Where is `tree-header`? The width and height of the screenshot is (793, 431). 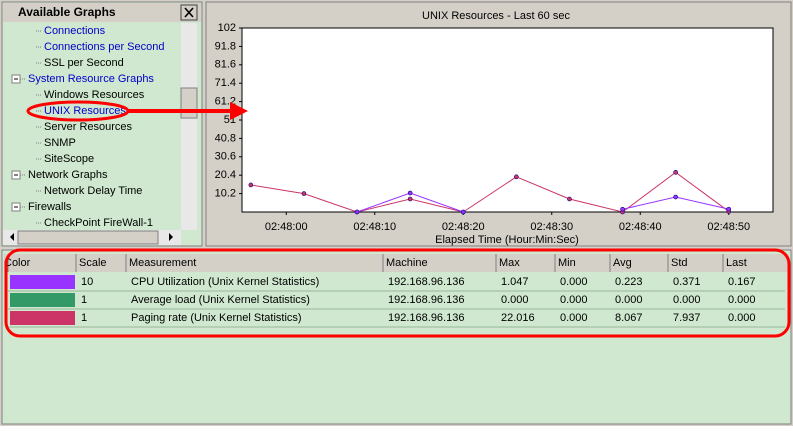
tree-header is located at coordinates (102, 12).